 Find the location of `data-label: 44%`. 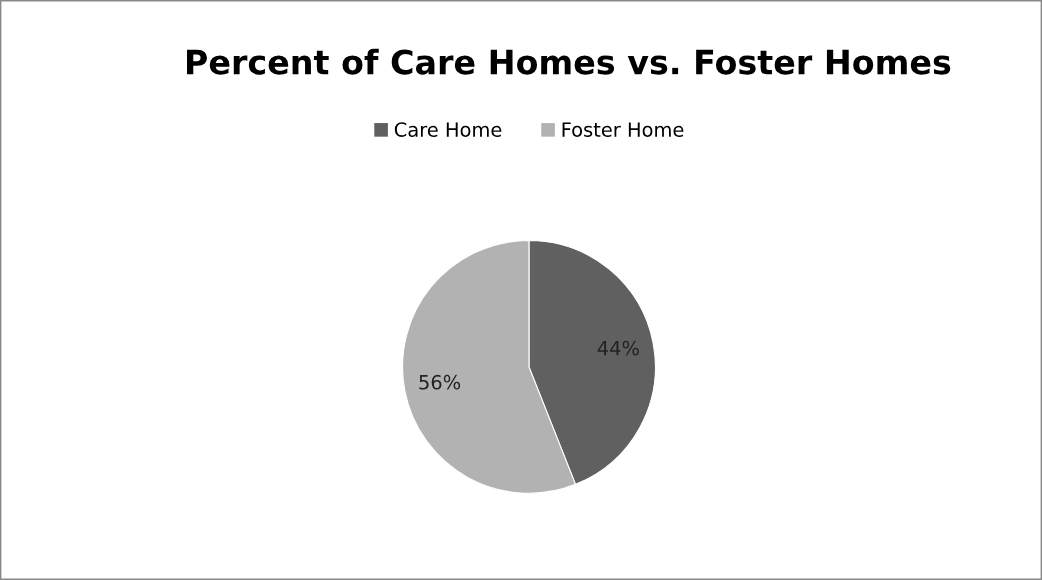

data-label: 44% is located at coordinates (618, 348).